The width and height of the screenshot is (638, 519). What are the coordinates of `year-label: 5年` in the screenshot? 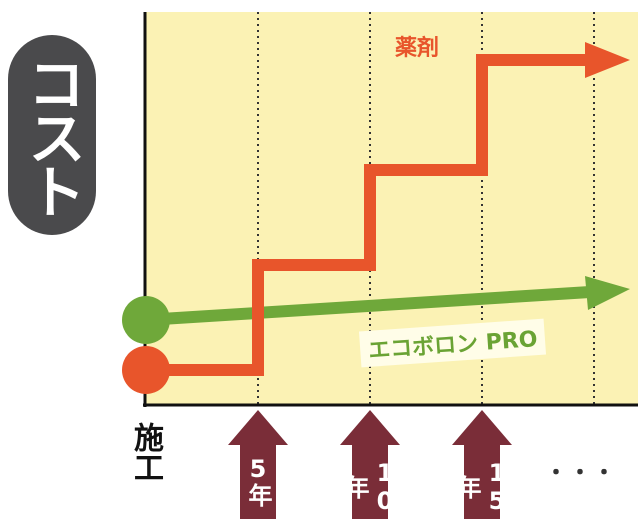 It's located at (258, 481).